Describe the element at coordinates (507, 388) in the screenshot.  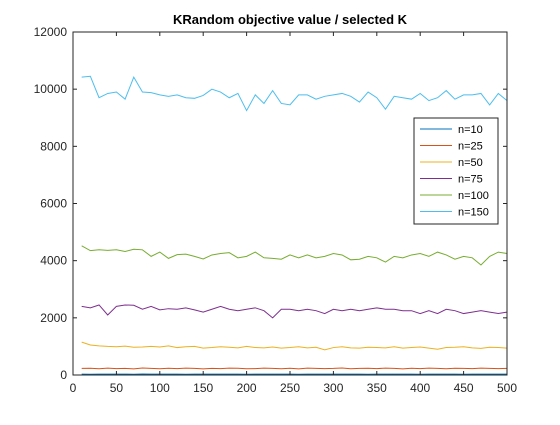
I see `x-tick-label: 500` at that location.